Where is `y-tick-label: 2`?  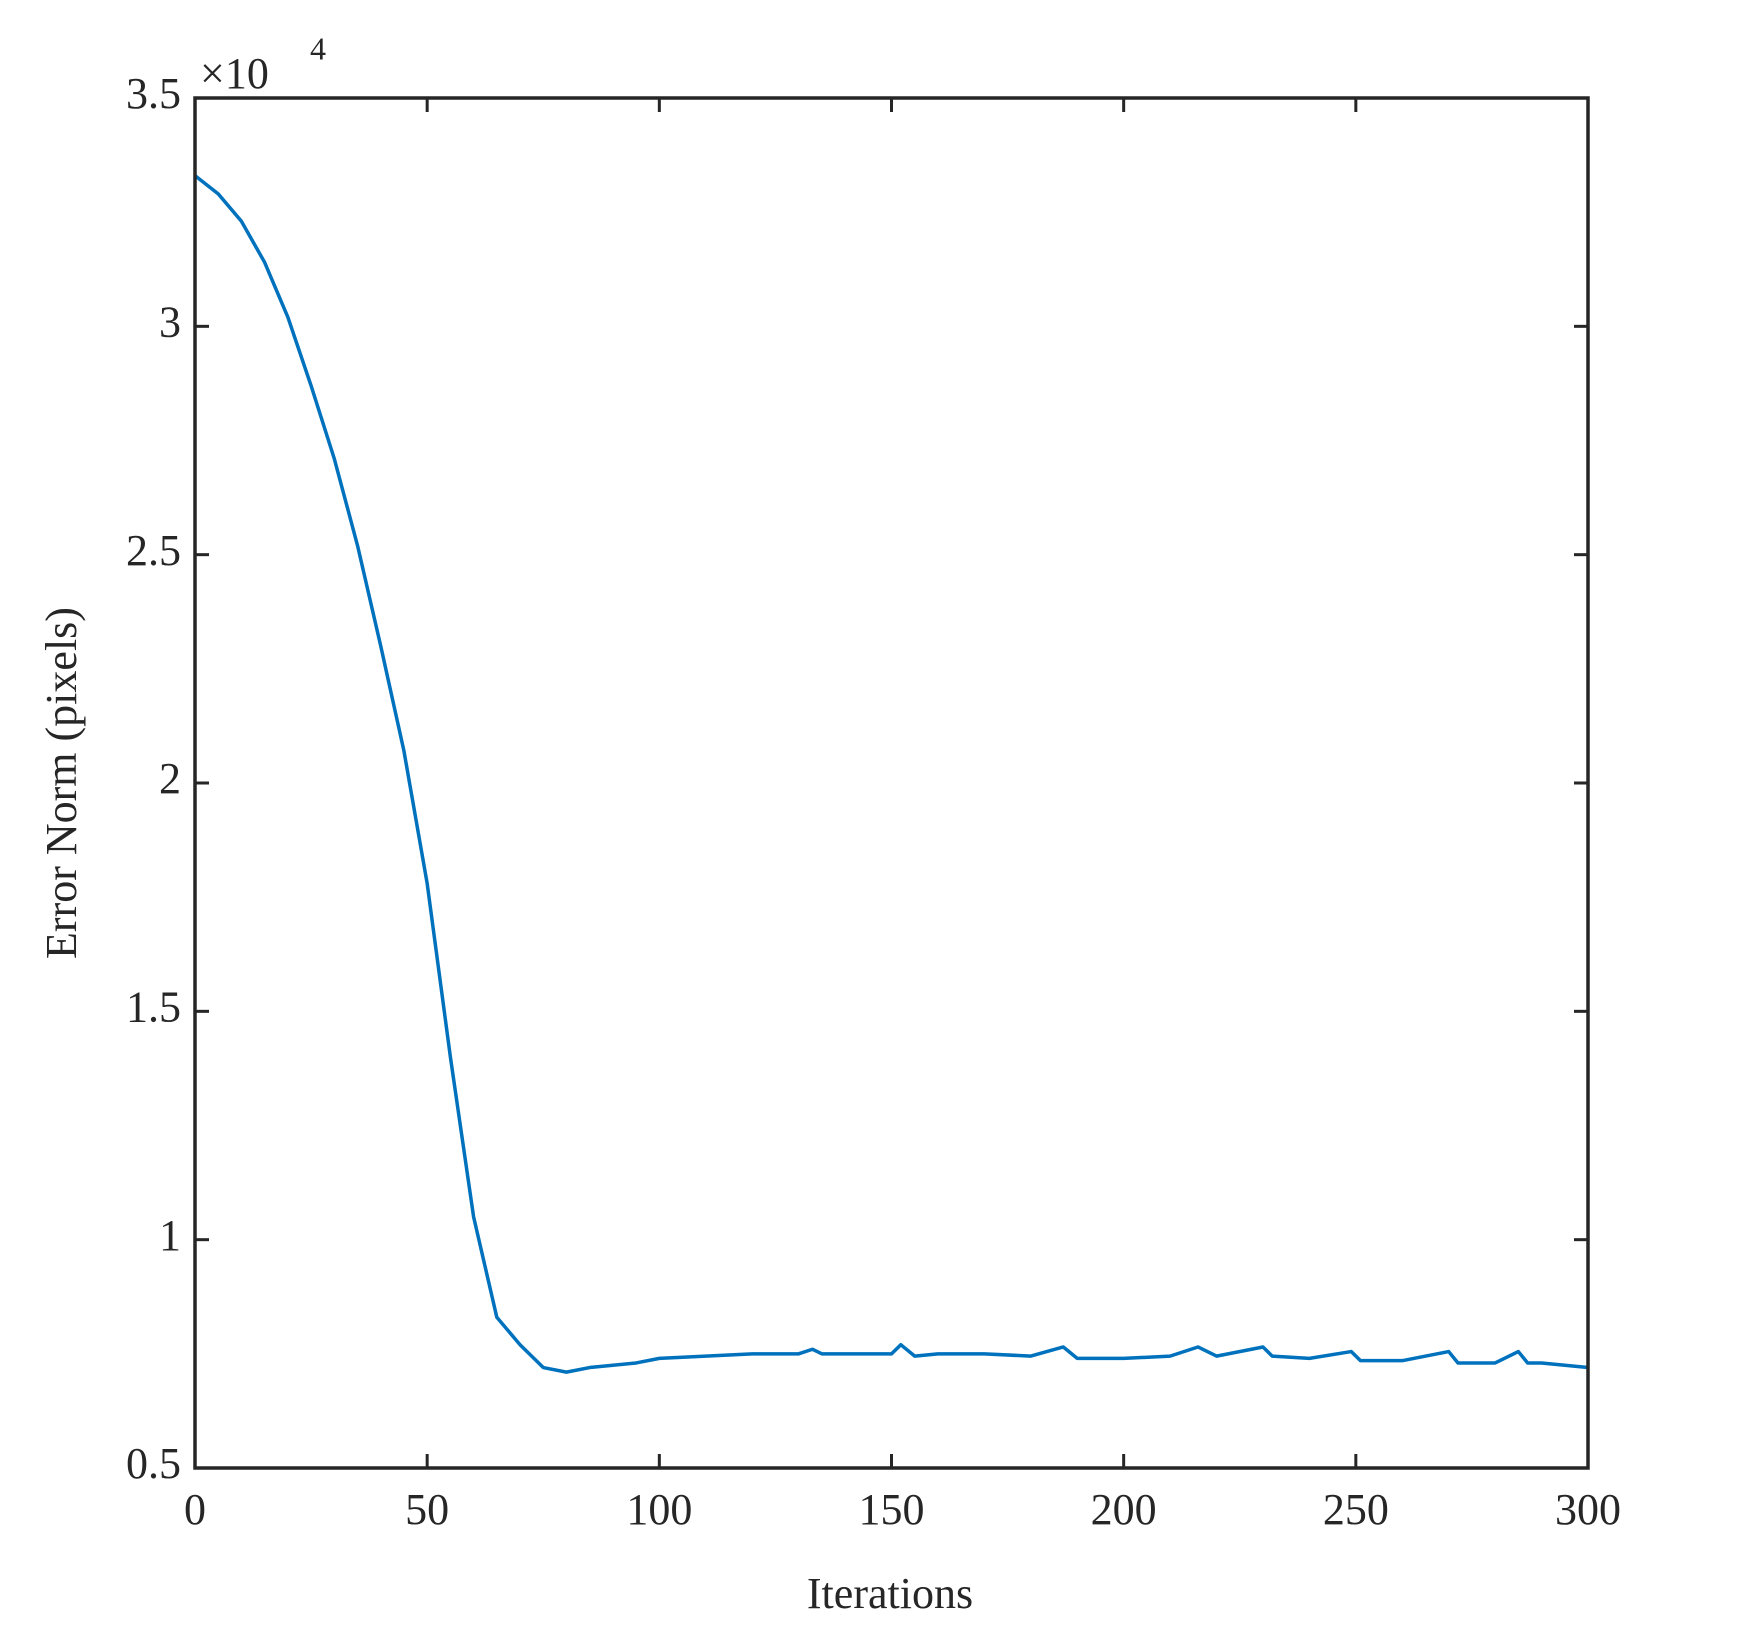
y-tick-label: 2 is located at coordinates (170, 778).